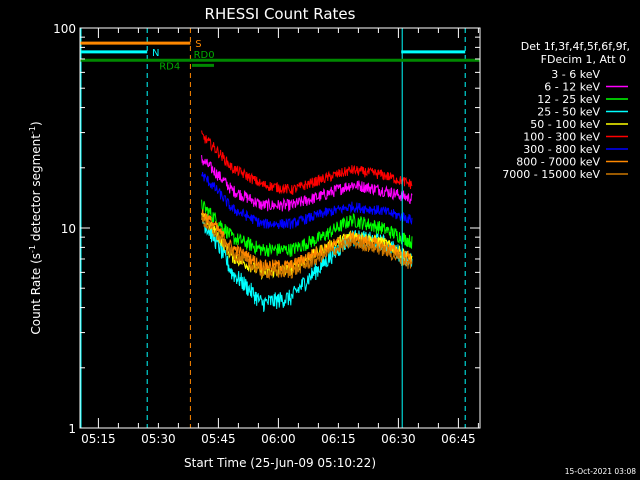 This screenshot has width=640, height=480. Describe the element at coordinates (218, 439) in the screenshot. I see `x-tick-label: 05:45` at that location.